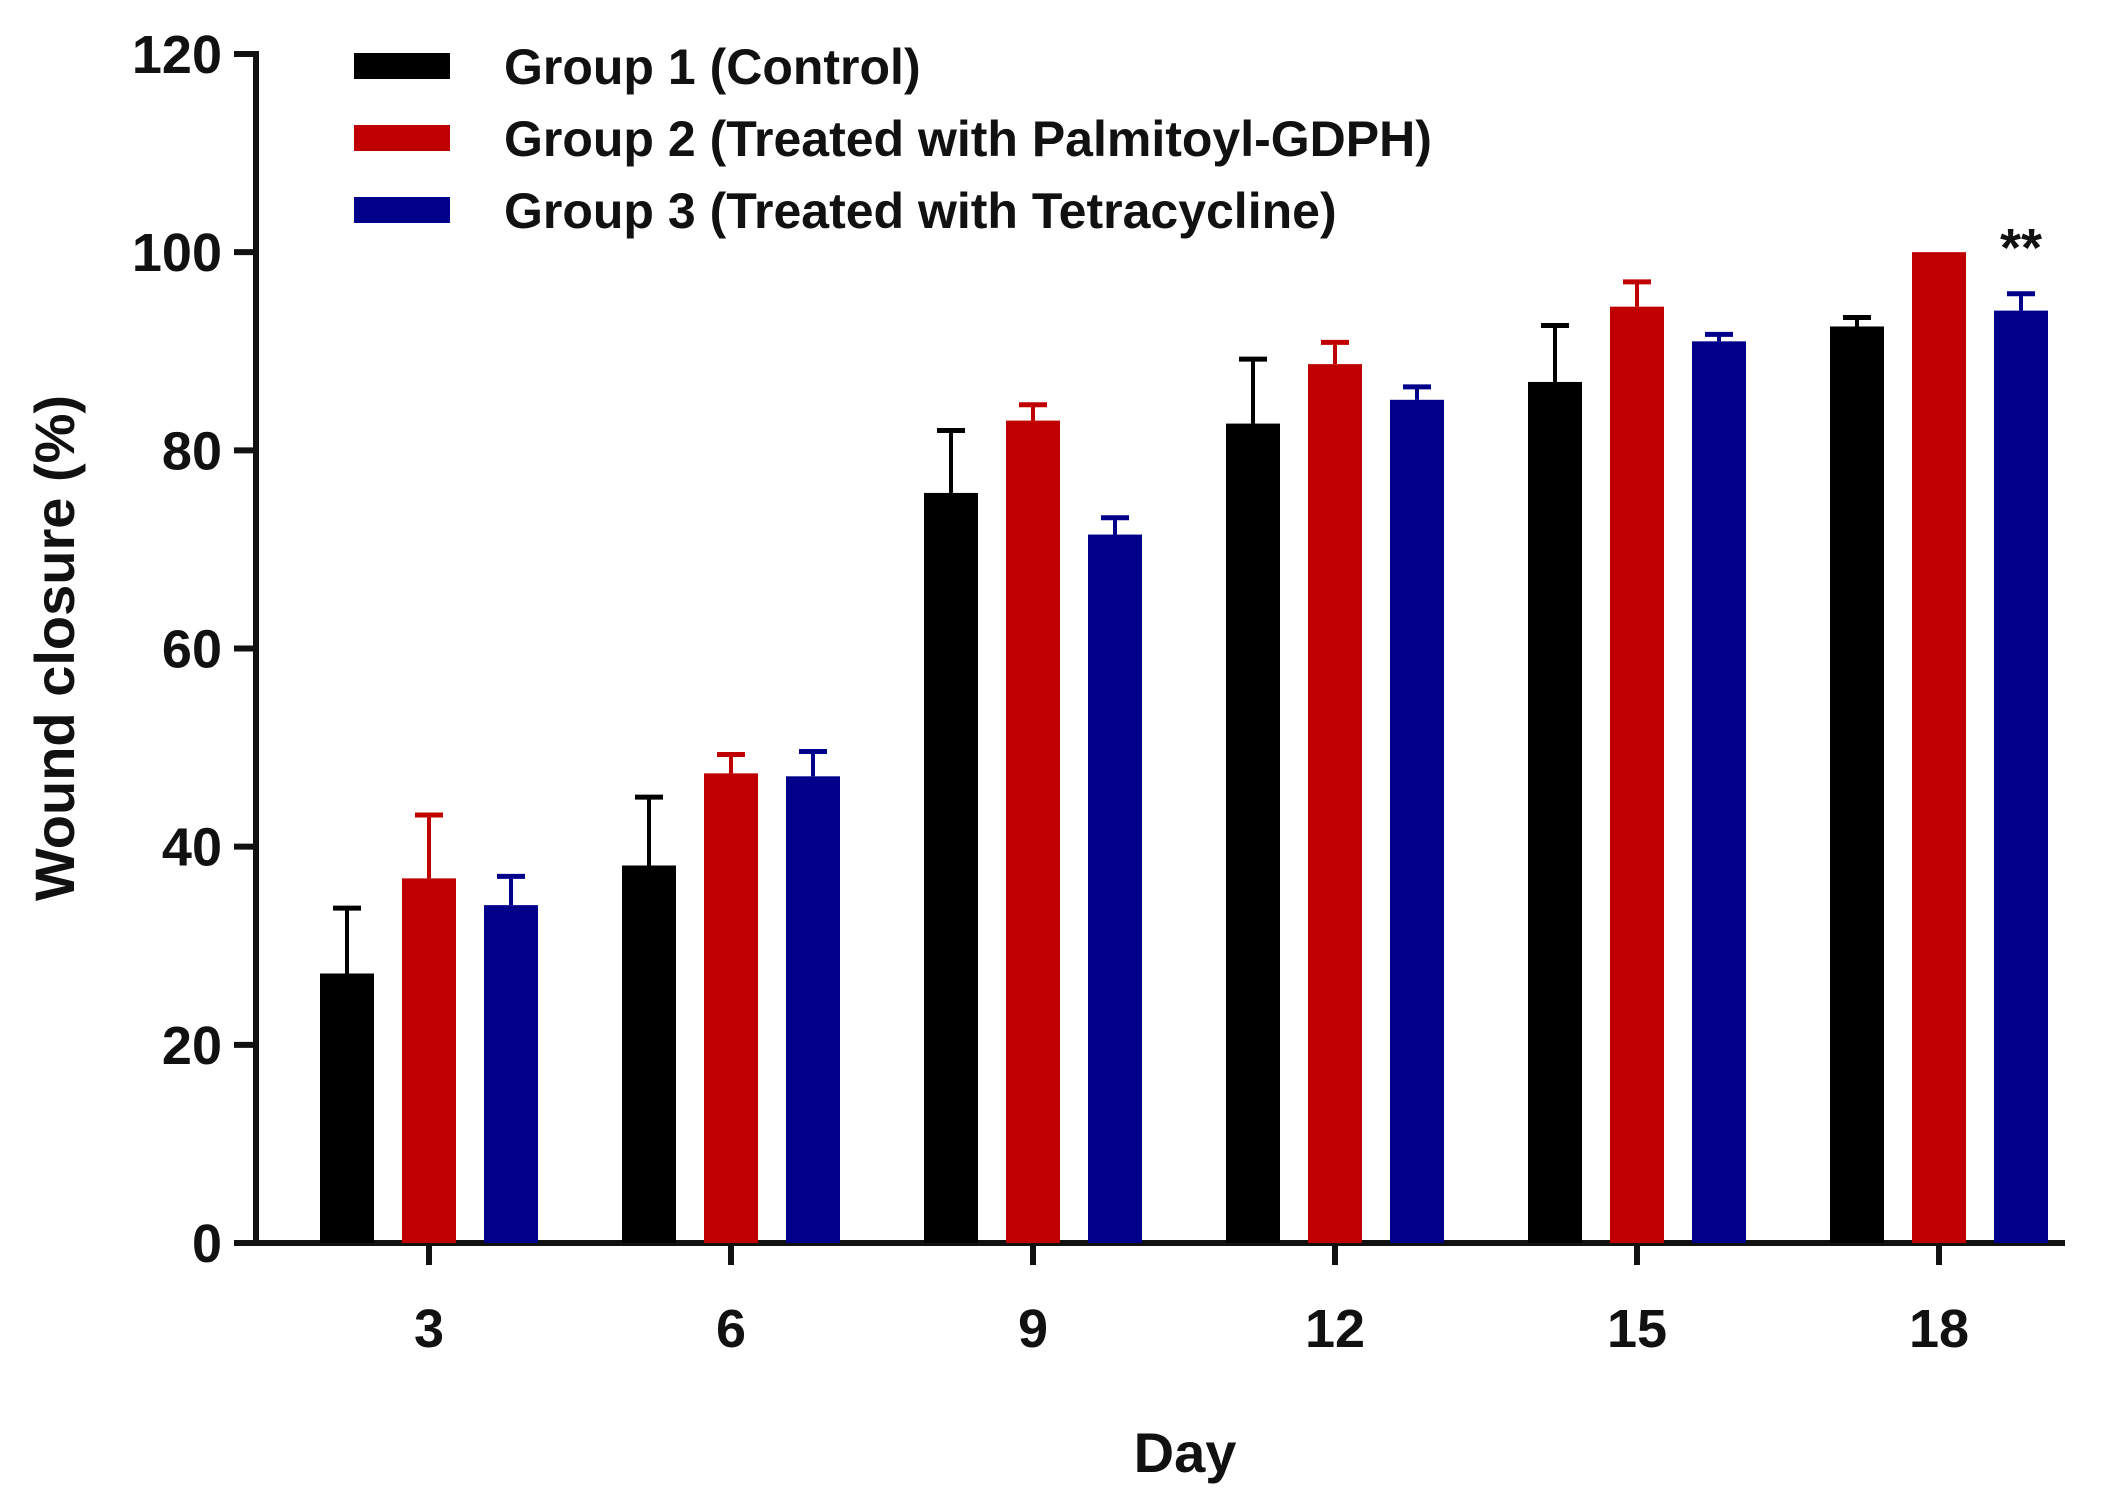  Describe the element at coordinates (968, 139) in the screenshot. I see `legend-label: Group 2 (Treated with Palmitoyl-GDPH)` at that location.